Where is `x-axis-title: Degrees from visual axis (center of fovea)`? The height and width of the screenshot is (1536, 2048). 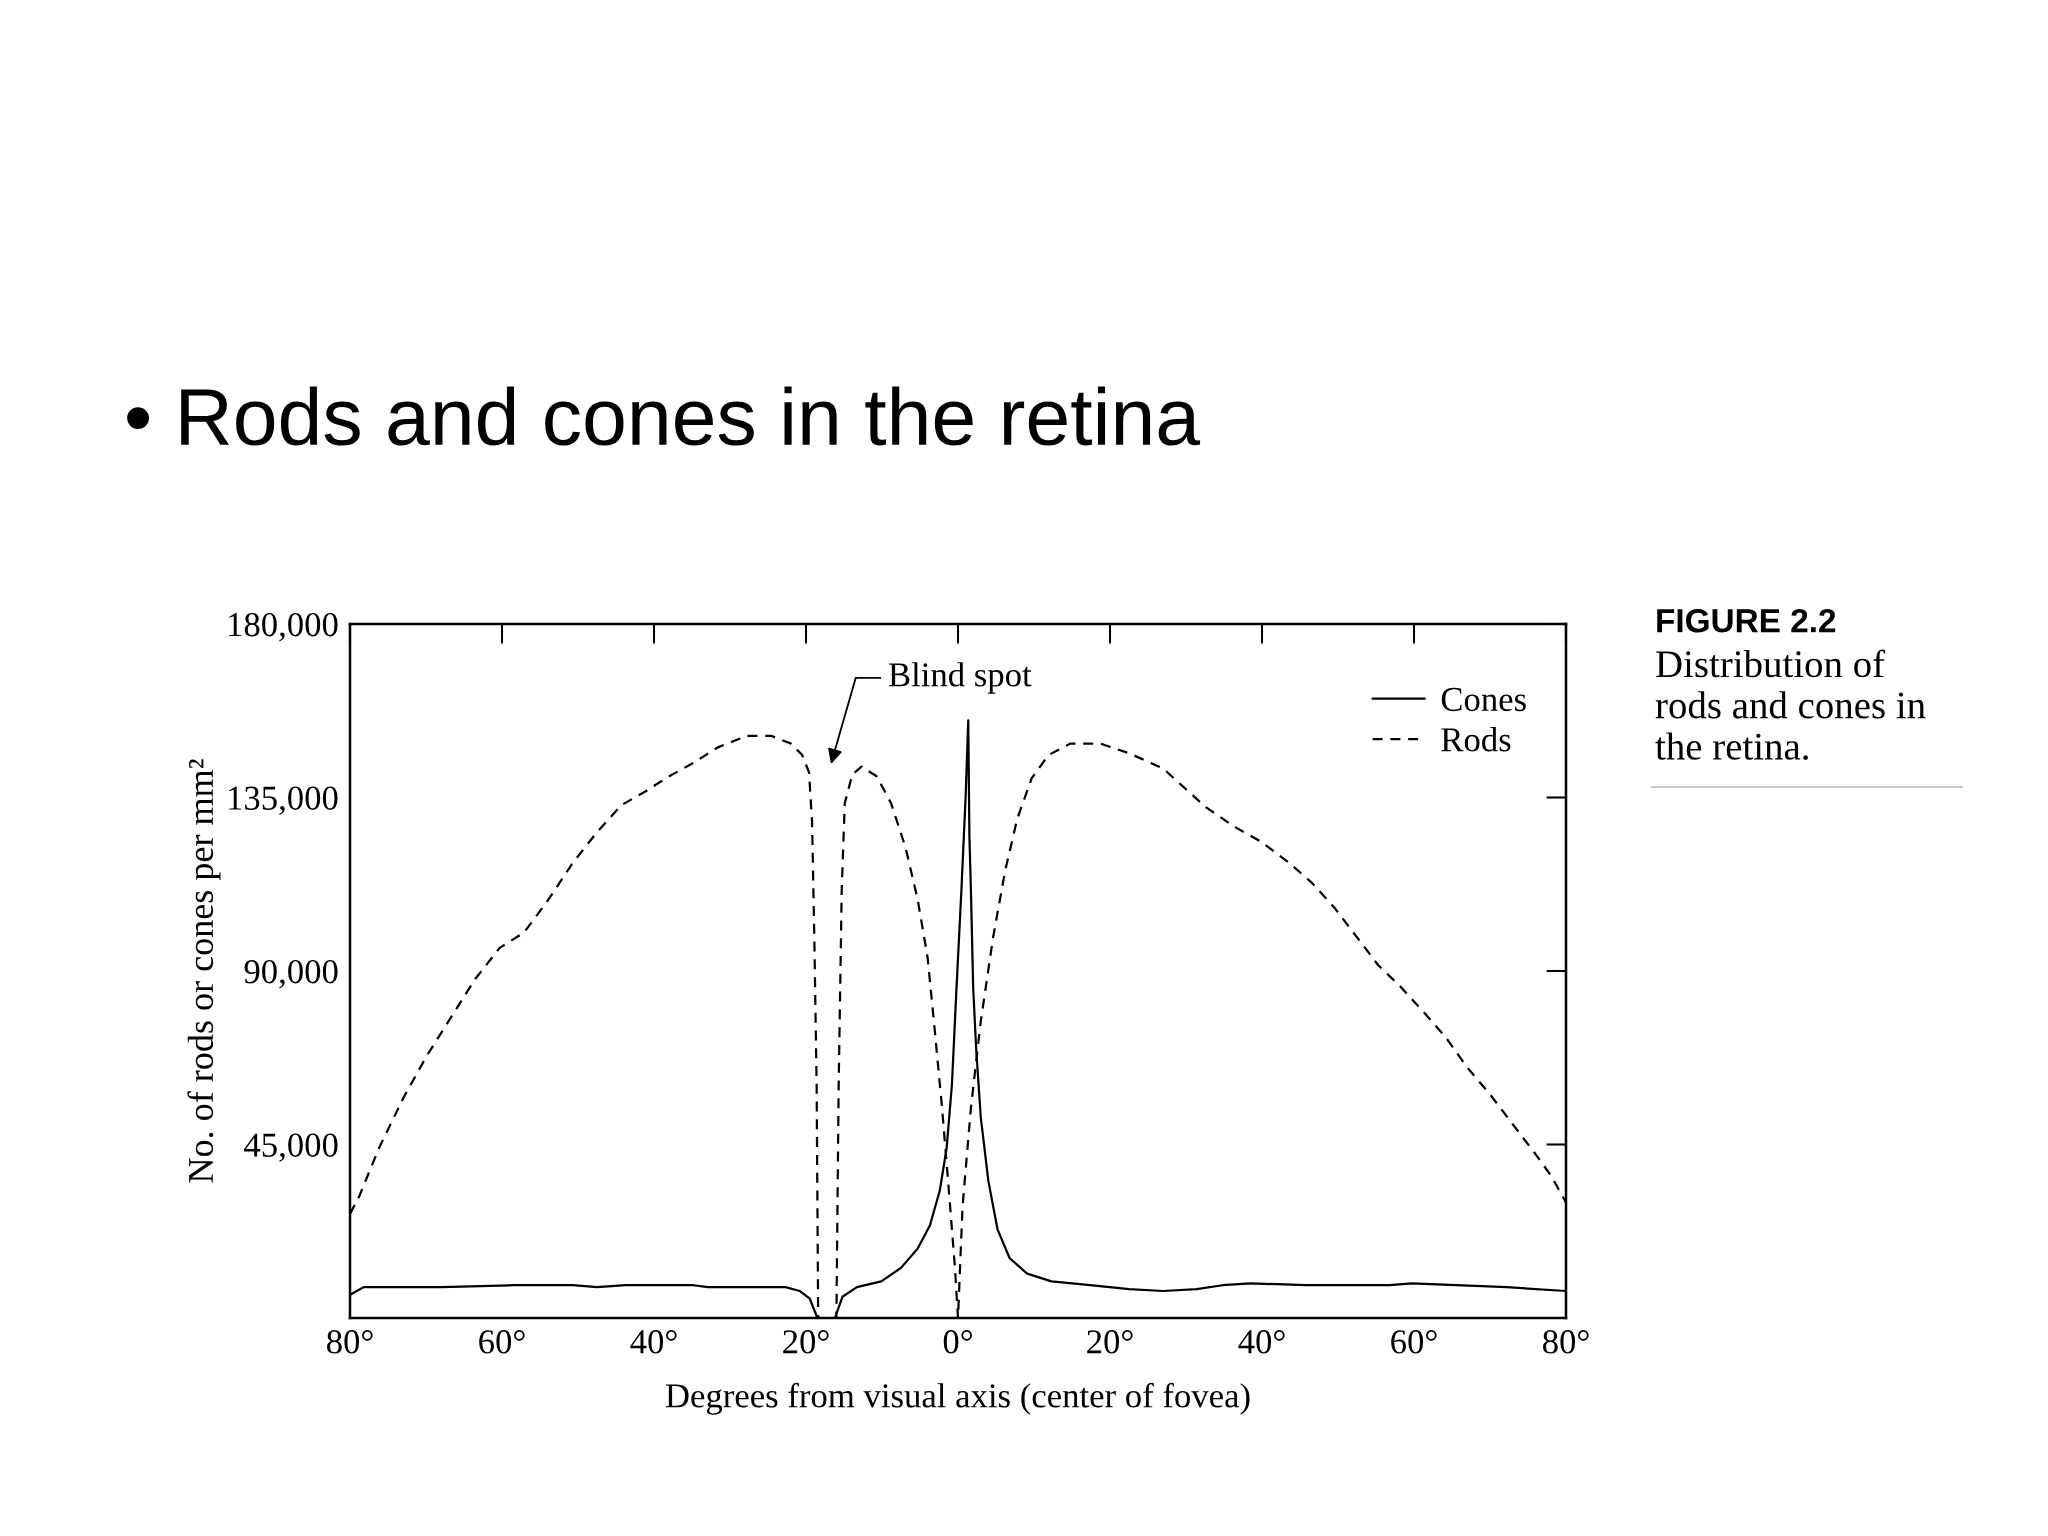 x-axis-title: Degrees from visual axis (center of fovea) is located at coordinates (957, 1398).